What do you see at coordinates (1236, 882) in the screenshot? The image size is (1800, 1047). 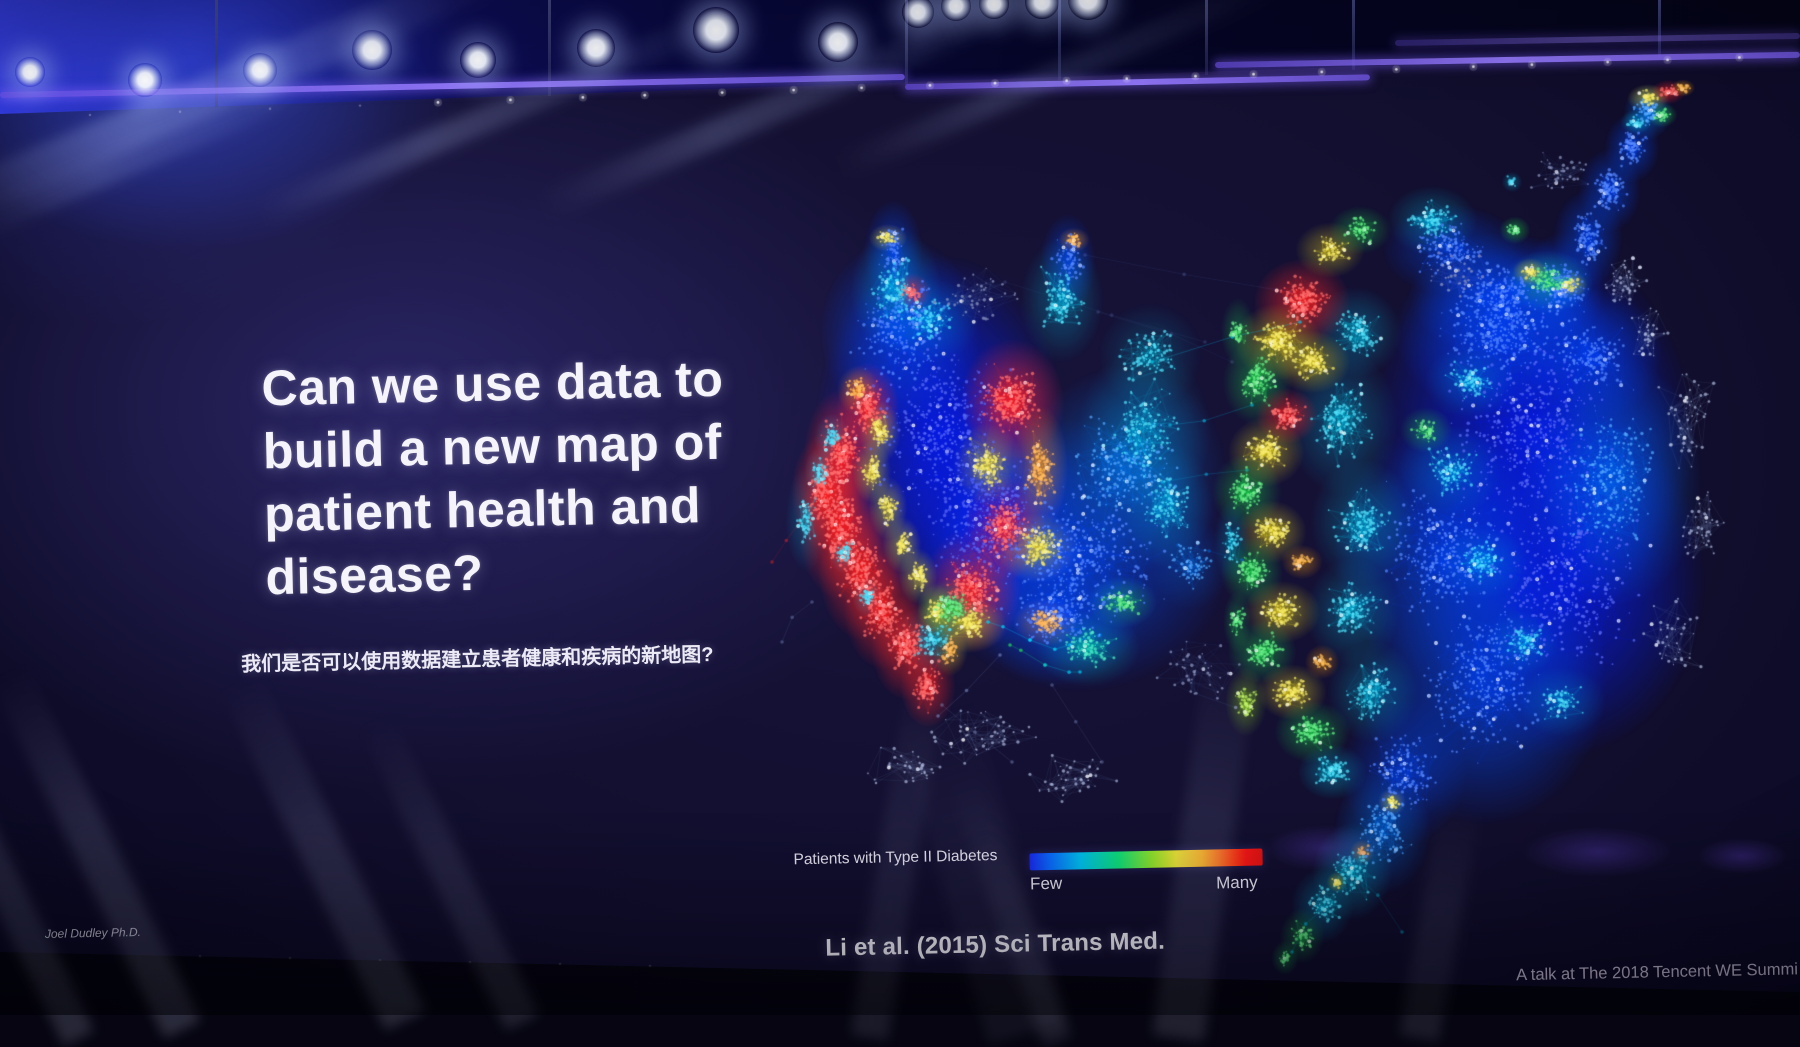 I see `legend-high-label: Many` at bounding box center [1236, 882].